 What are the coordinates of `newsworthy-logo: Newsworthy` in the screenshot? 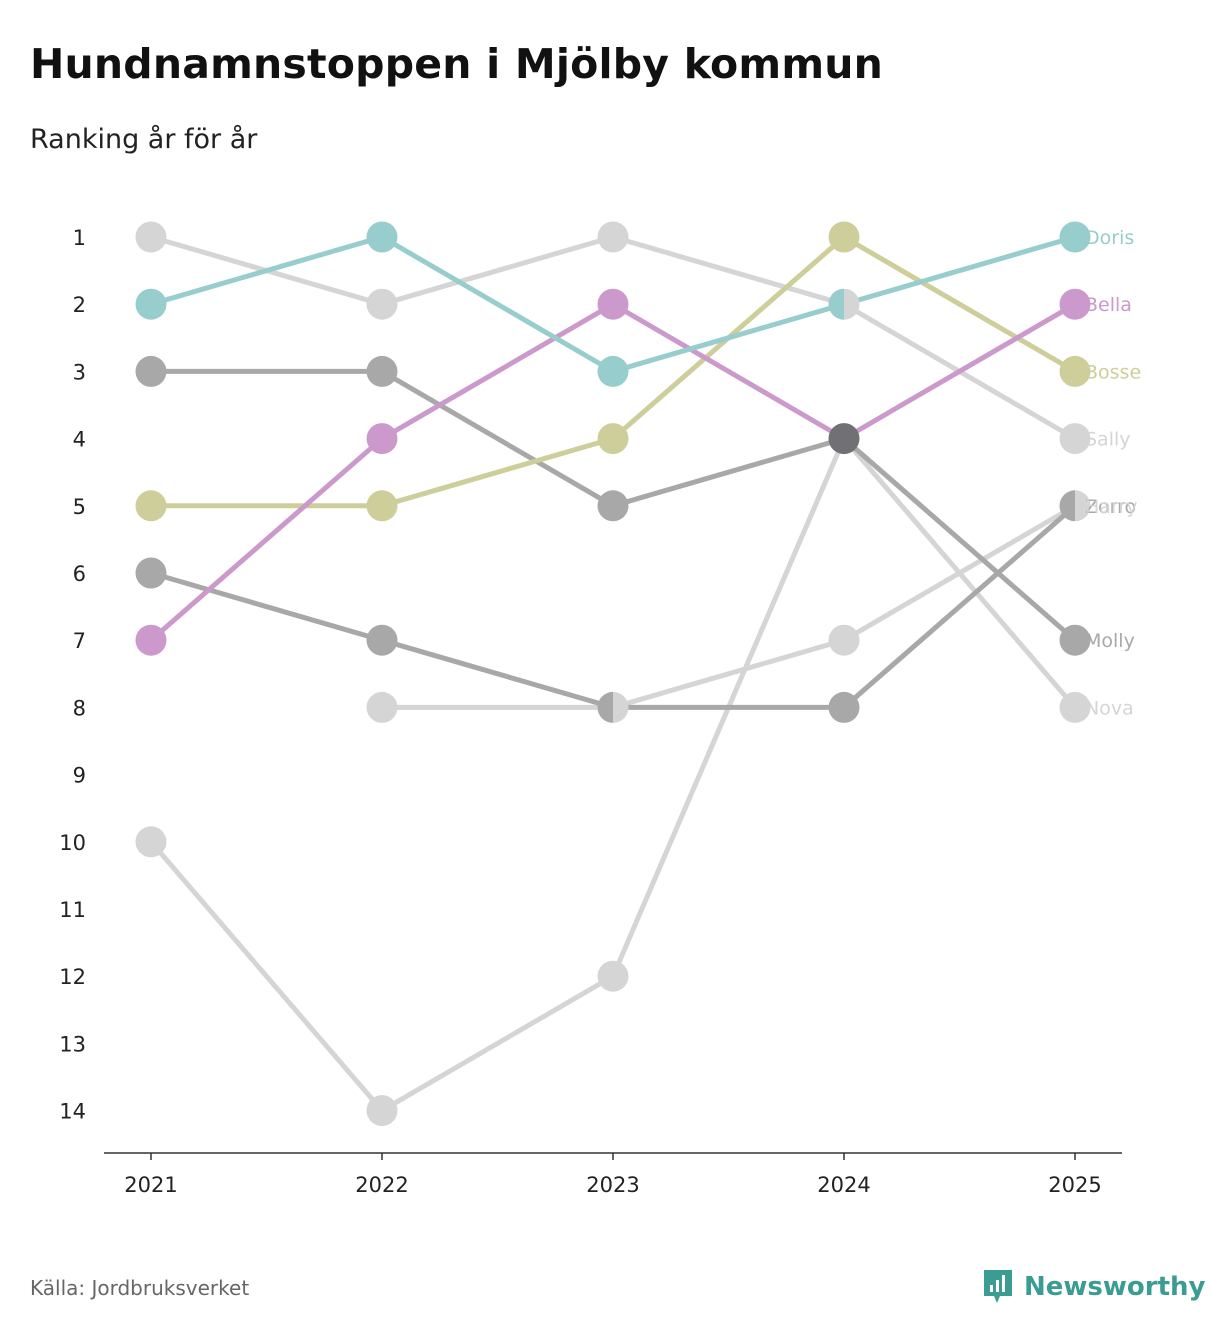 It's located at (1093, 1287).